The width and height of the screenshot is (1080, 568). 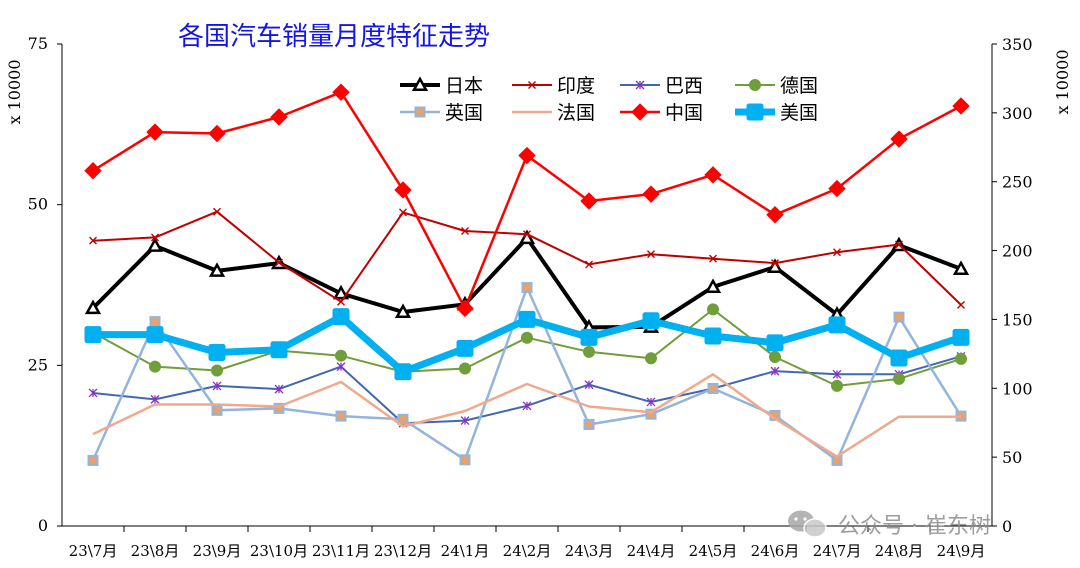 What do you see at coordinates (155, 551) in the screenshot?
I see `x-tick-label: 23\8月` at bounding box center [155, 551].